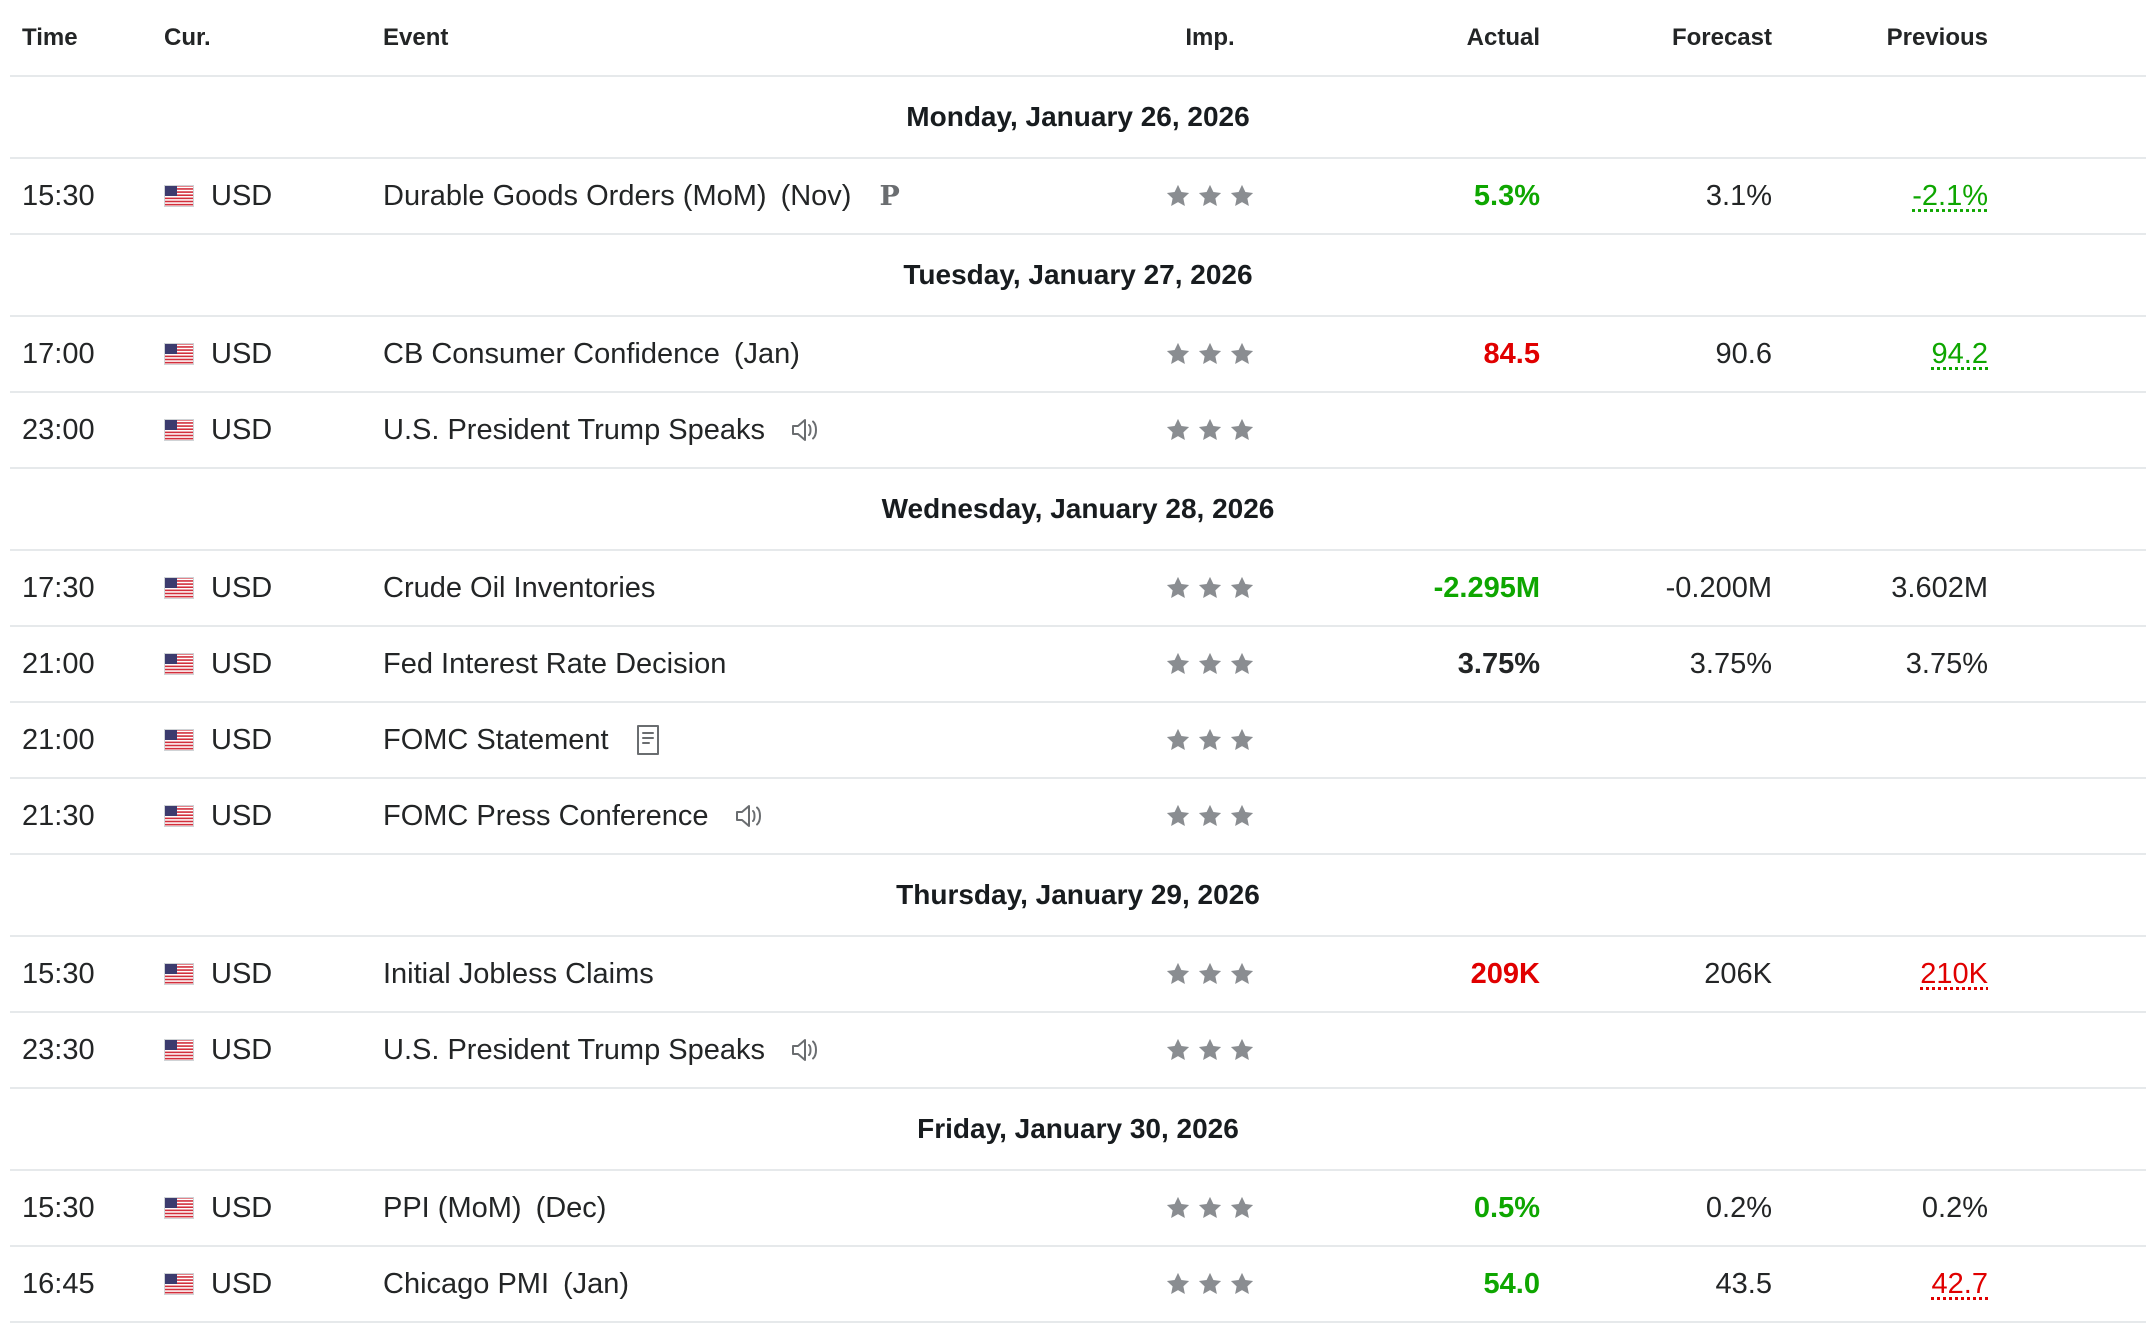 The height and width of the screenshot is (1344, 2154). What do you see at coordinates (496, 739) in the screenshot?
I see `event-name: FOMC Statement` at bounding box center [496, 739].